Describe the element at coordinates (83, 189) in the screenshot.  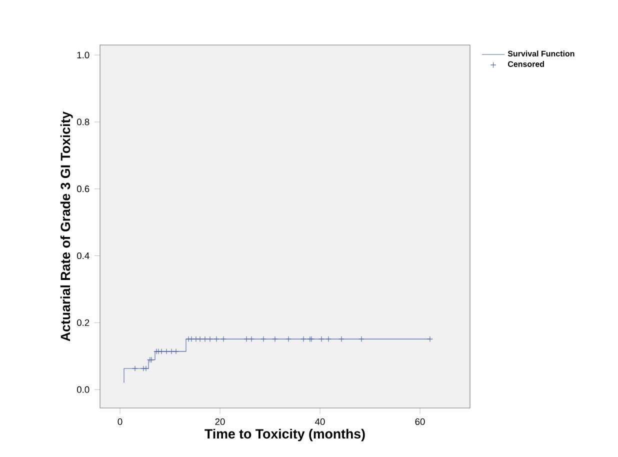
I see `y-tick-label: 0.6` at that location.